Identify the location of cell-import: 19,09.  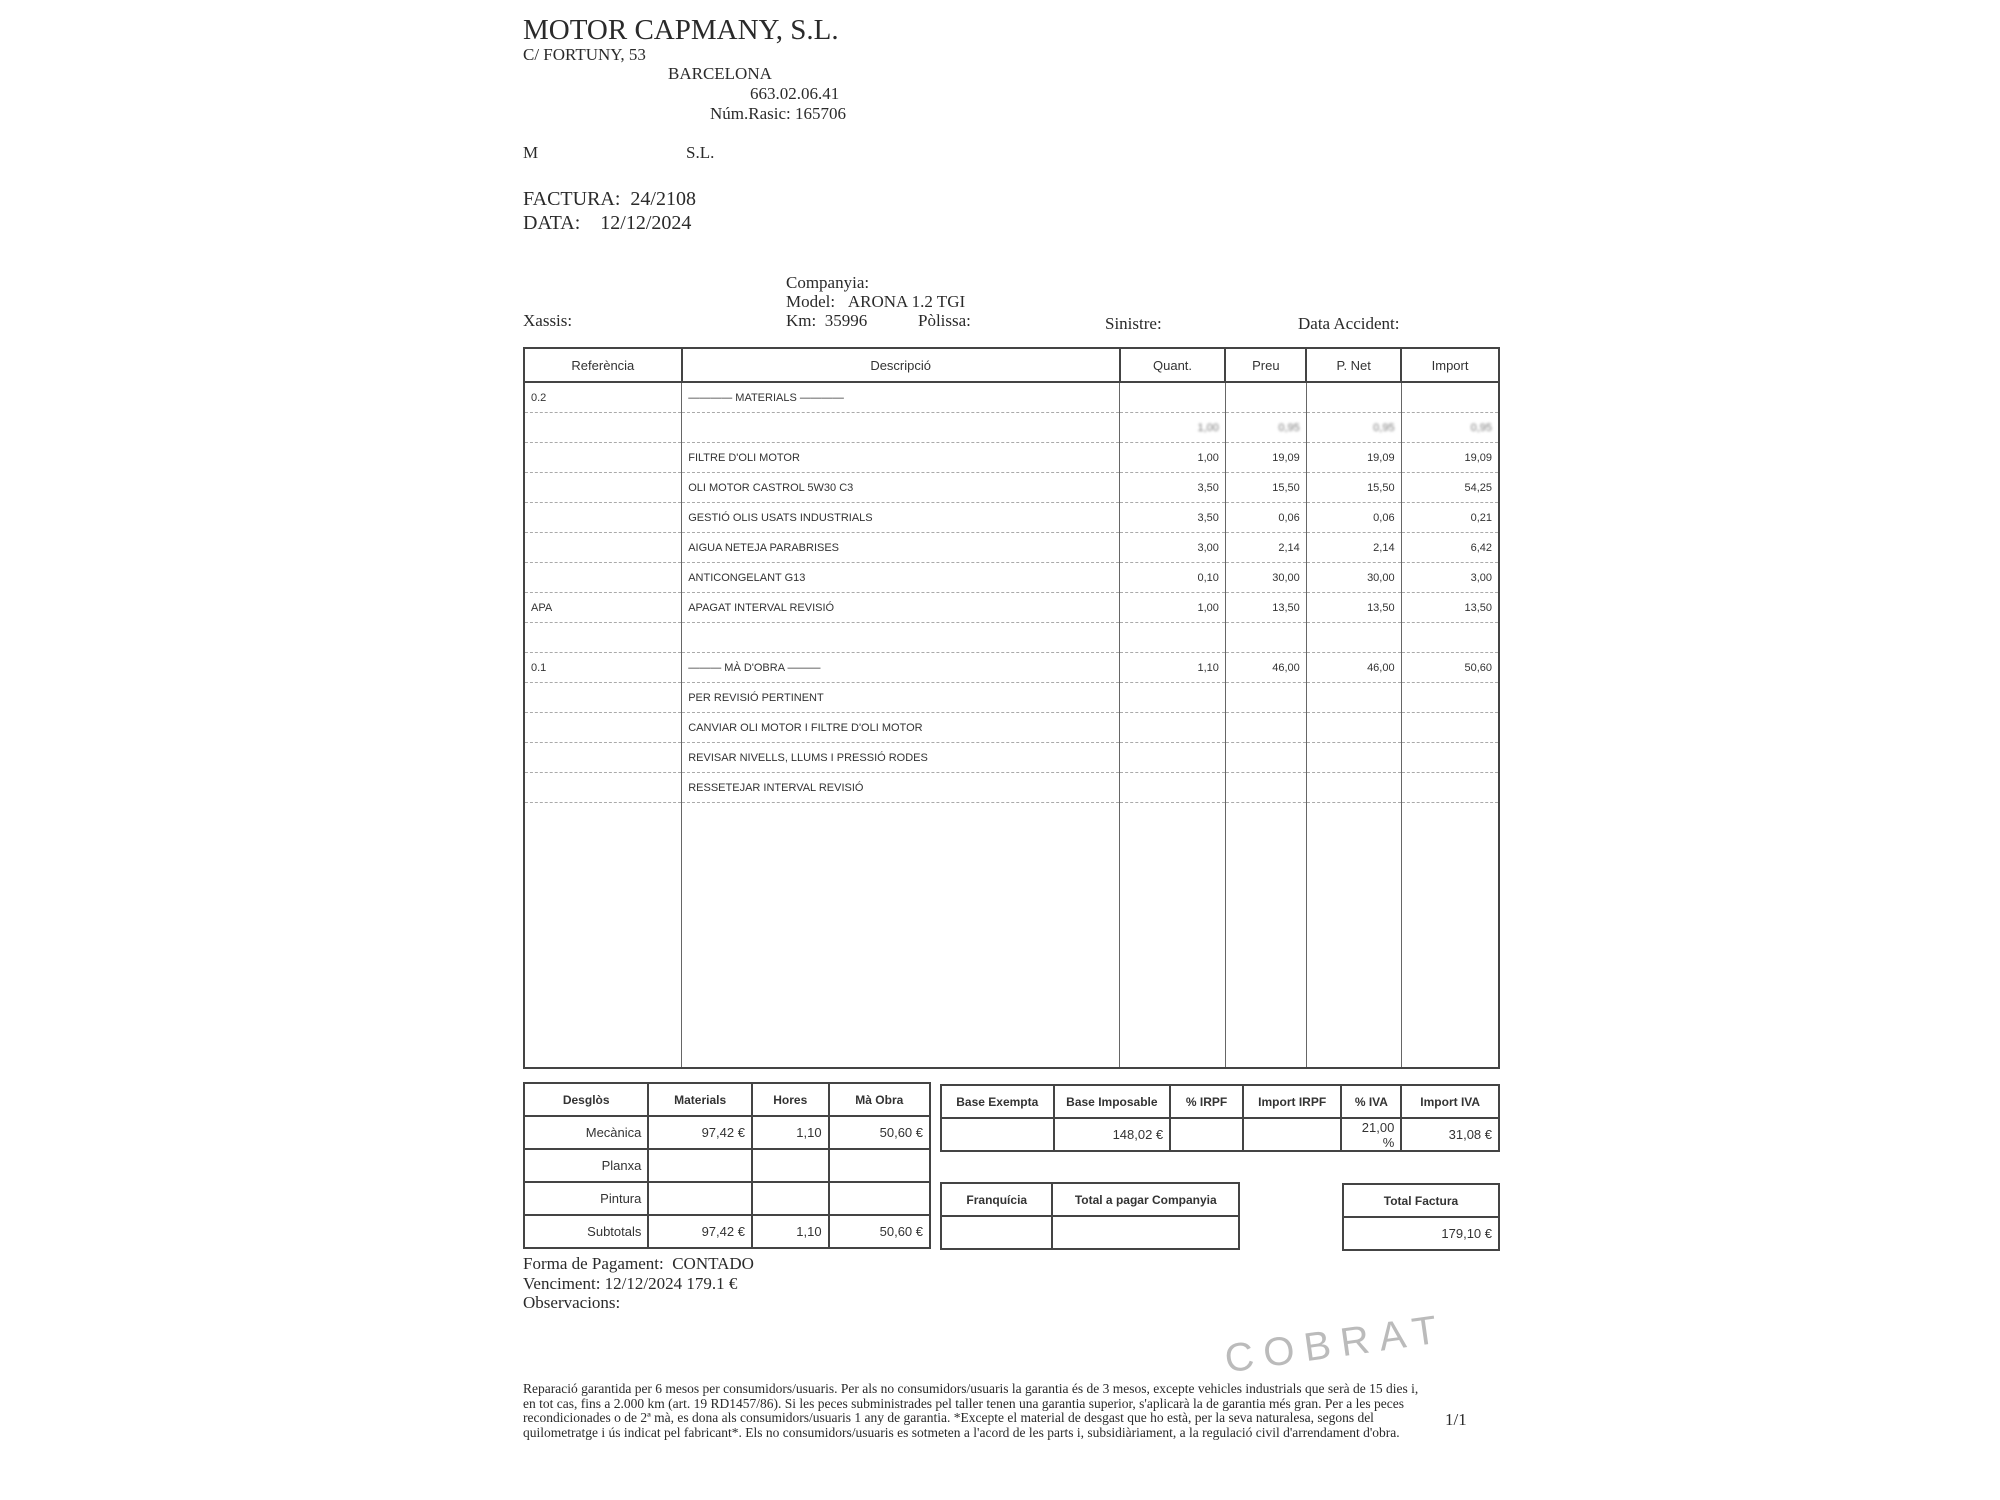
(1450, 457).